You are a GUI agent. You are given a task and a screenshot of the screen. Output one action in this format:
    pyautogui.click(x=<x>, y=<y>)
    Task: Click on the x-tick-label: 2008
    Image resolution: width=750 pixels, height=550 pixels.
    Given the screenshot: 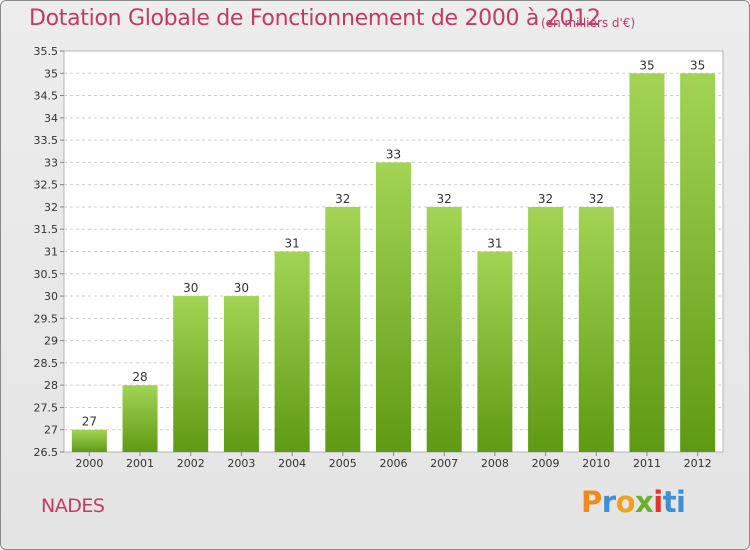 What is the action you would take?
    pyautogui.click(x=495, y=463)
    